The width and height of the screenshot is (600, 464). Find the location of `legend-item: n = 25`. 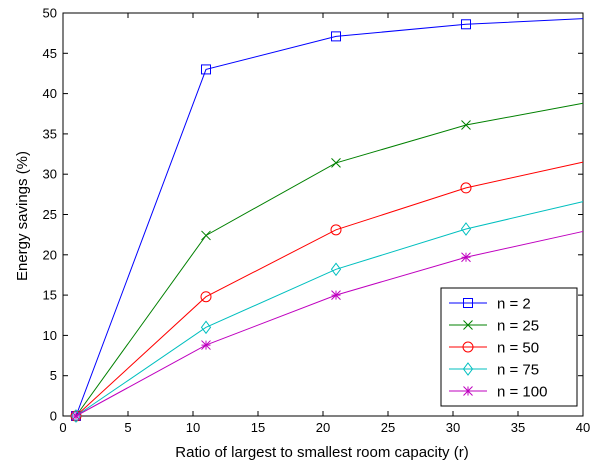

legend-item: n = 25 is located at coordinates (494, 326).